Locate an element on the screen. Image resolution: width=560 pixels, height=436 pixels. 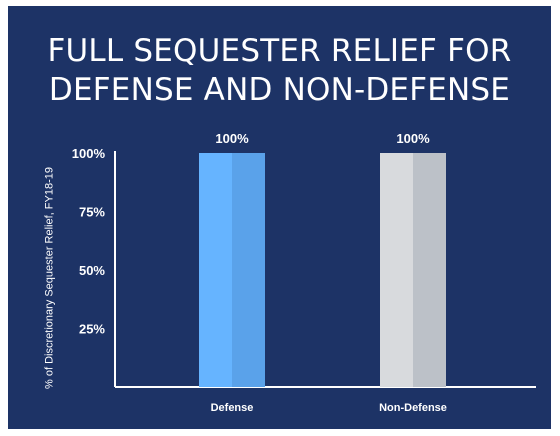
x-category-label: Non-Defense is located at coordinates (413, 408).